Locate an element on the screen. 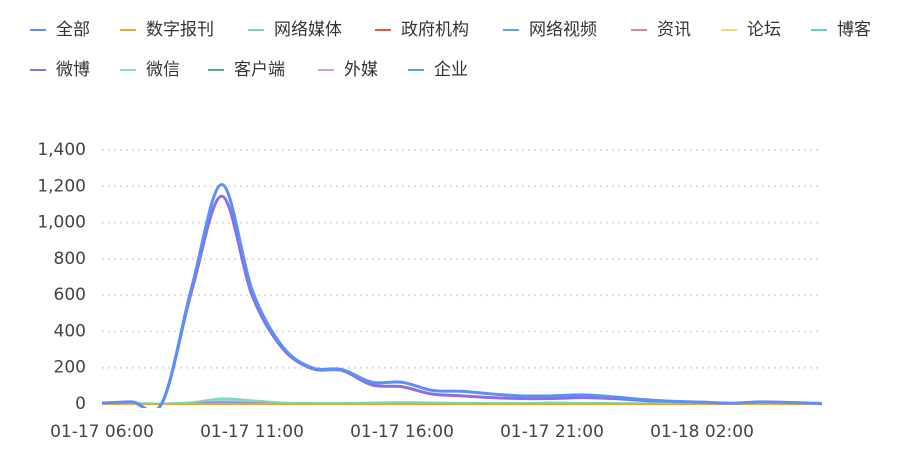 This screenshot has width=898, height=466. legend-item: 网络视频 is located at coordinates (550, 30).